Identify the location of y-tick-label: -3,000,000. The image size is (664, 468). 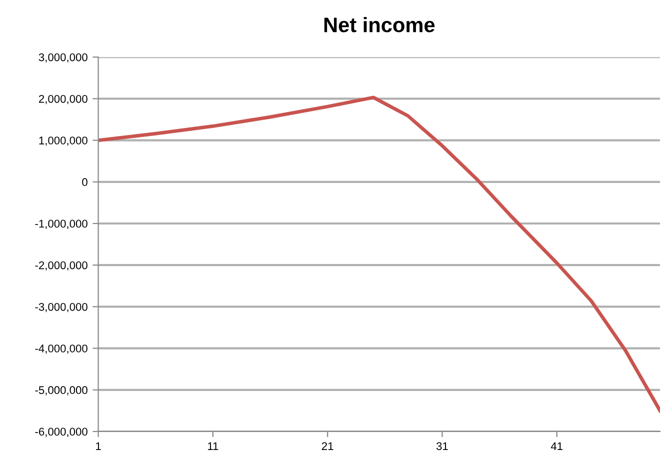
(61, 307).